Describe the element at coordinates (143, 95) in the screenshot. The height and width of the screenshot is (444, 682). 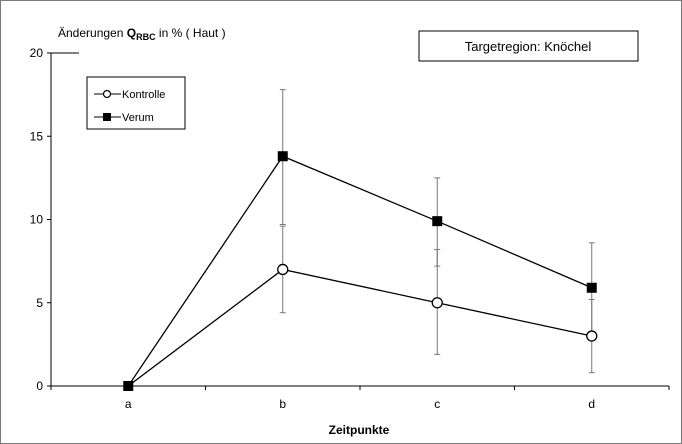
I see `legend-label-kontrolle: Kontrolle` at that location.